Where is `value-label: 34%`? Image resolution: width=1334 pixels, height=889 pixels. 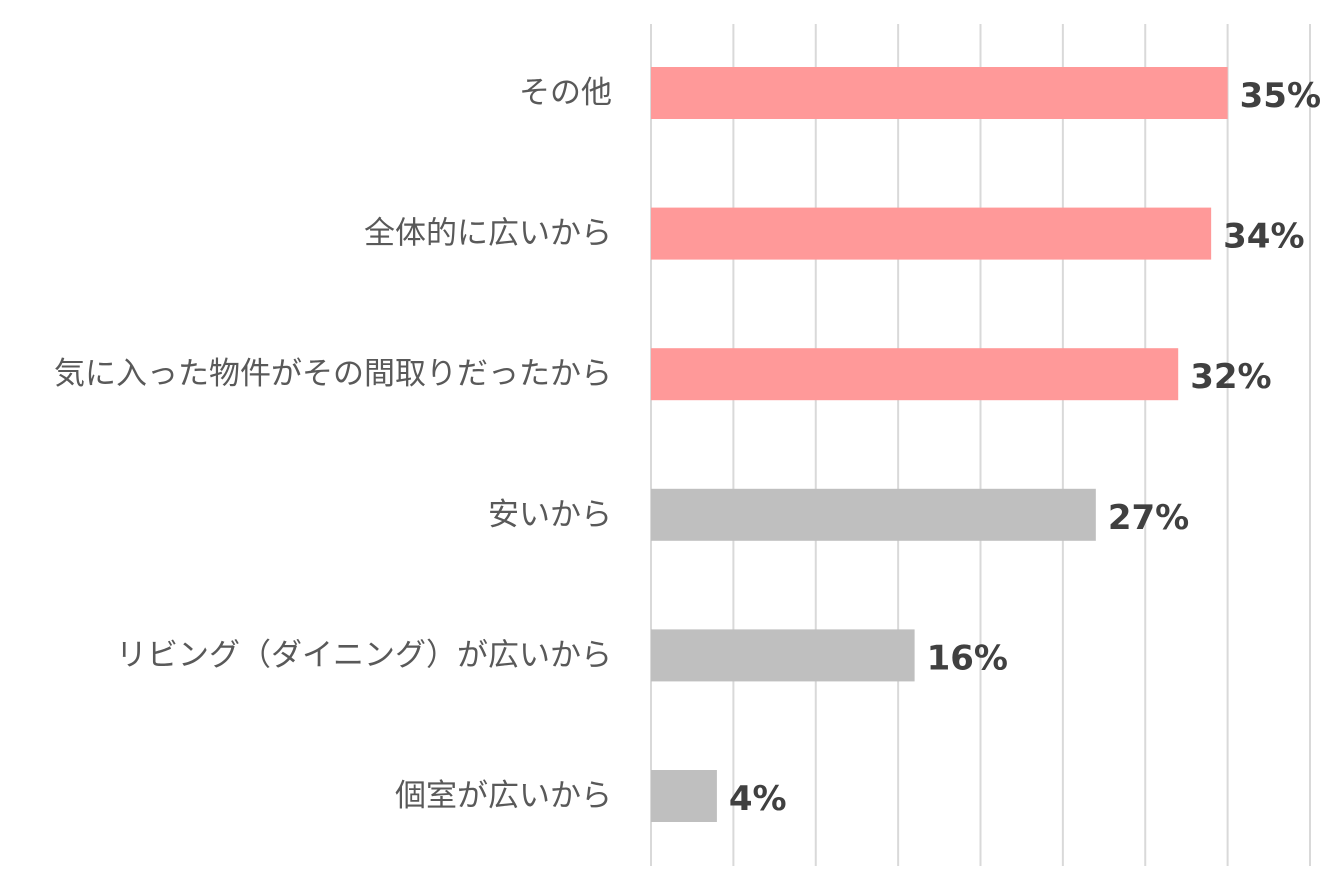
value-label: 34% is located at coordinates (1263, 237).